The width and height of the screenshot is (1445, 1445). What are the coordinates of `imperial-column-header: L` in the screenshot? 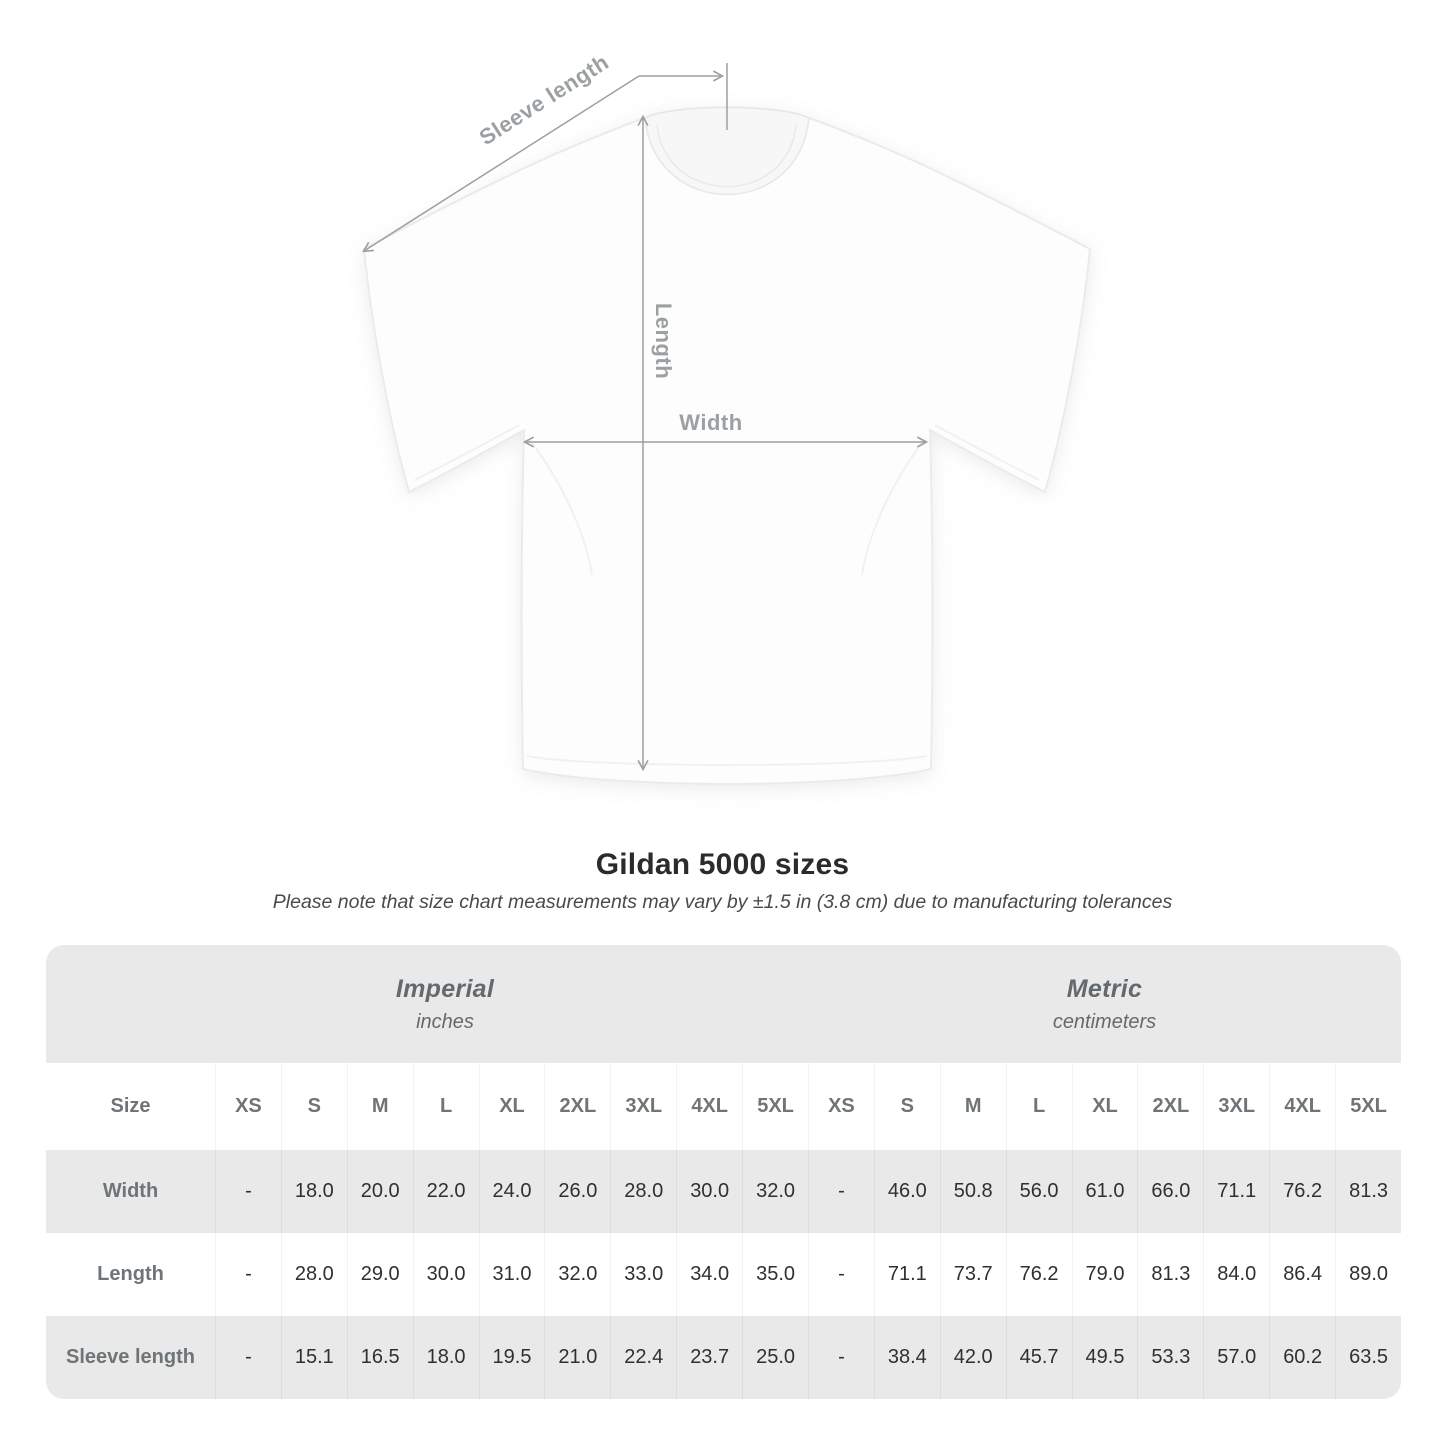 It's located at (445, 1106).